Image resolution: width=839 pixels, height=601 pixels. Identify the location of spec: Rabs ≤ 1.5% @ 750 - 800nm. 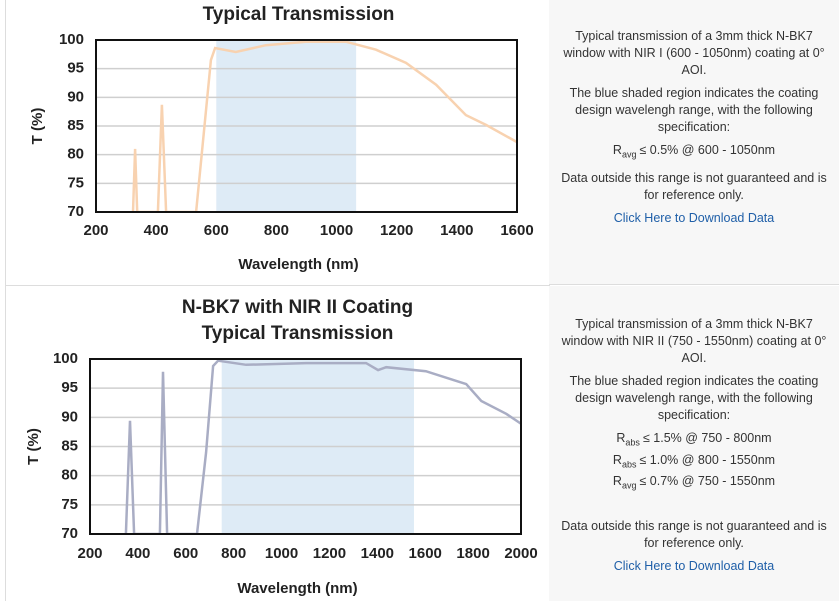
(694, 441).